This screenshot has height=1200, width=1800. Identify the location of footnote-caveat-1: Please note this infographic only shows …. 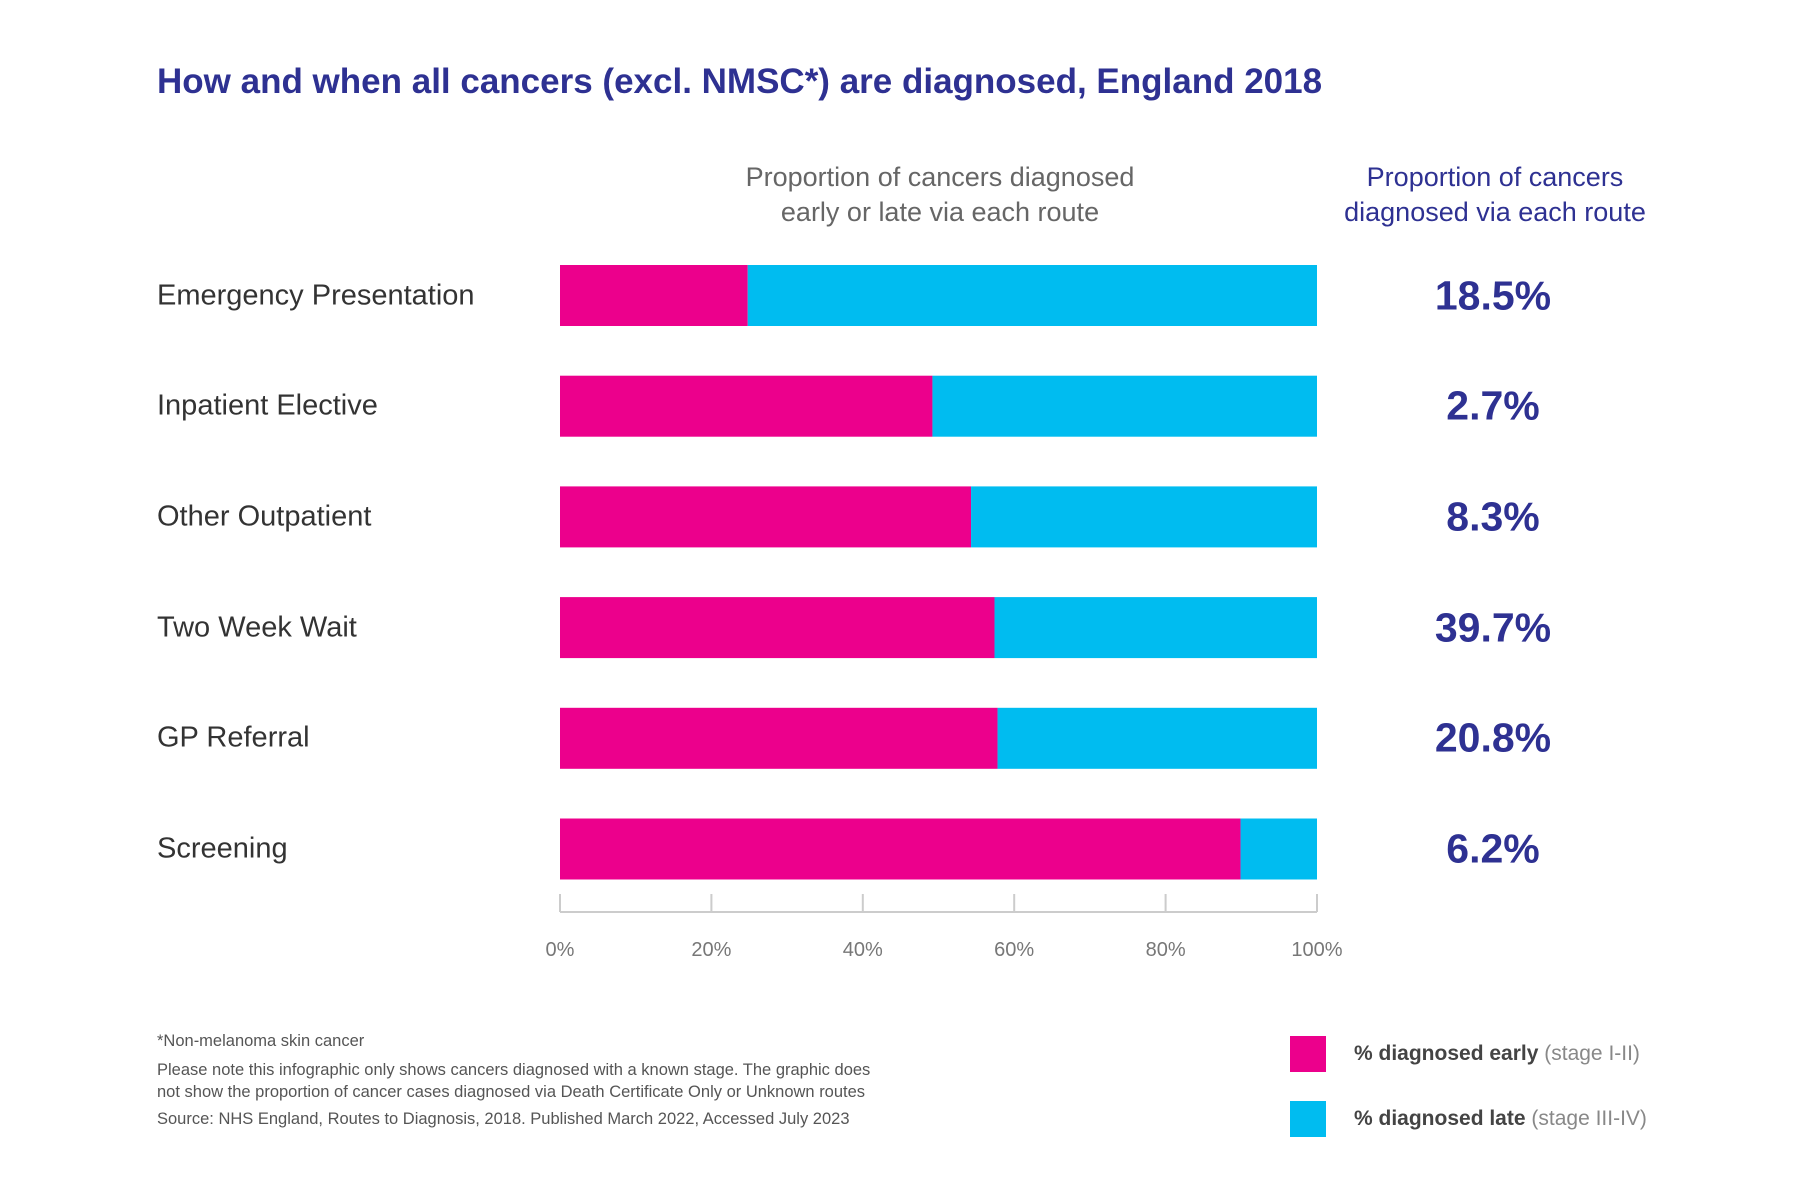
(514, 1070).